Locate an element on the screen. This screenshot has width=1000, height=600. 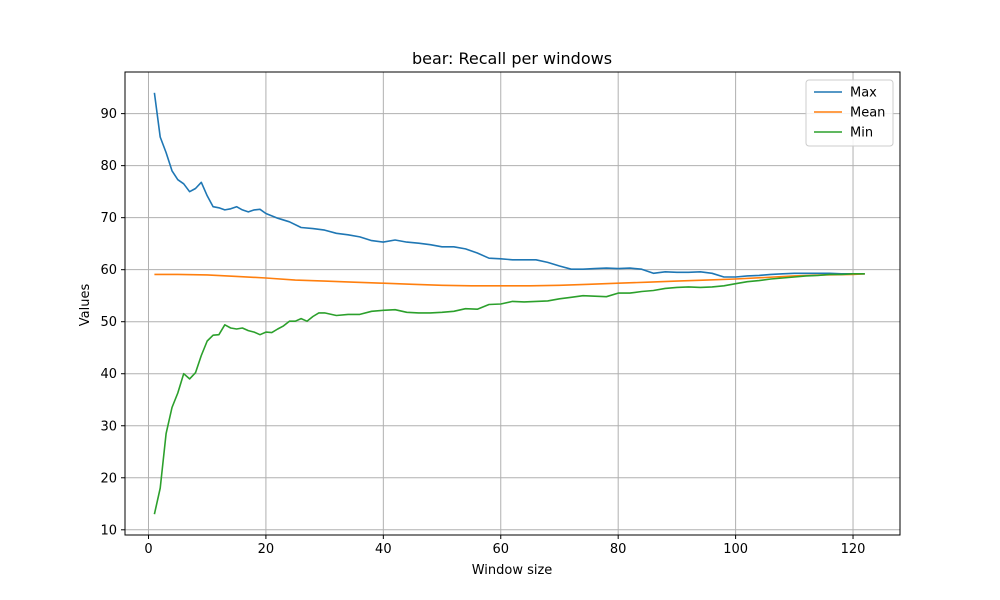
x-tick-label: 80 is located at coordinates (618, 549).